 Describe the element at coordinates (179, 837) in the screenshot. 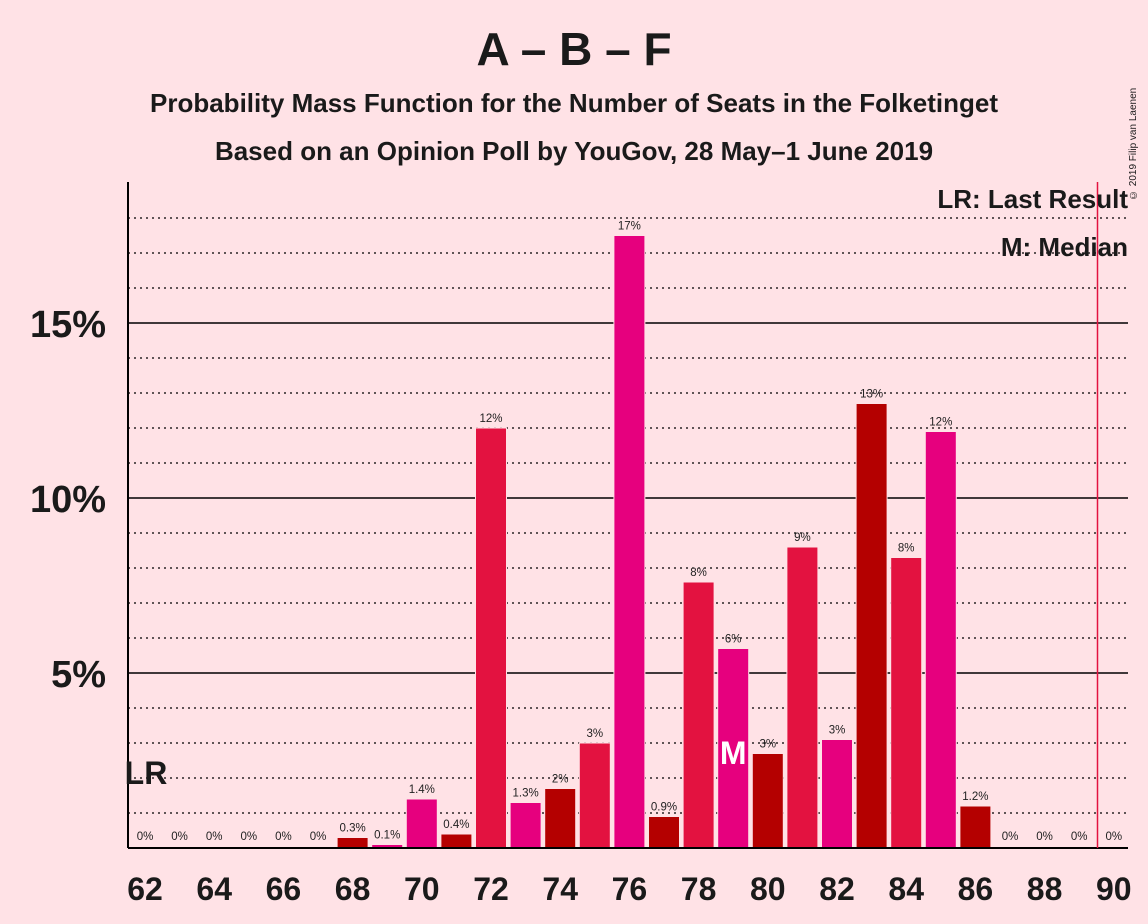

I see `data-label-seat-63: 0%` at that location.